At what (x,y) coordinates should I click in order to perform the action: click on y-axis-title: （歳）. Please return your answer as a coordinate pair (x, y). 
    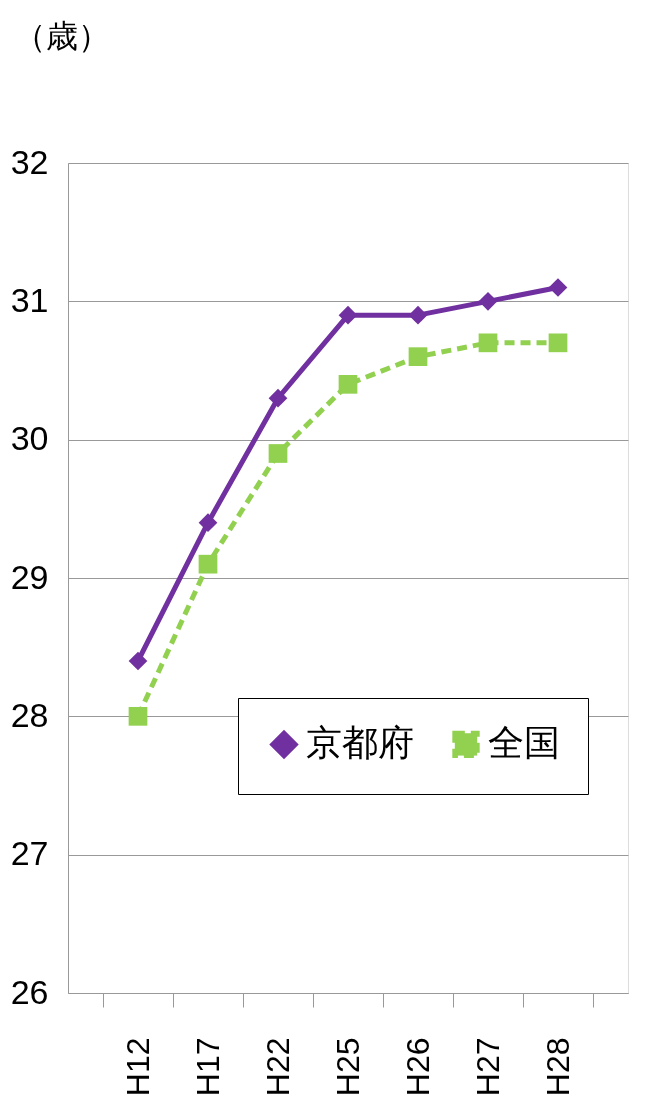
    Looking at the image, I should click on (61, 35).